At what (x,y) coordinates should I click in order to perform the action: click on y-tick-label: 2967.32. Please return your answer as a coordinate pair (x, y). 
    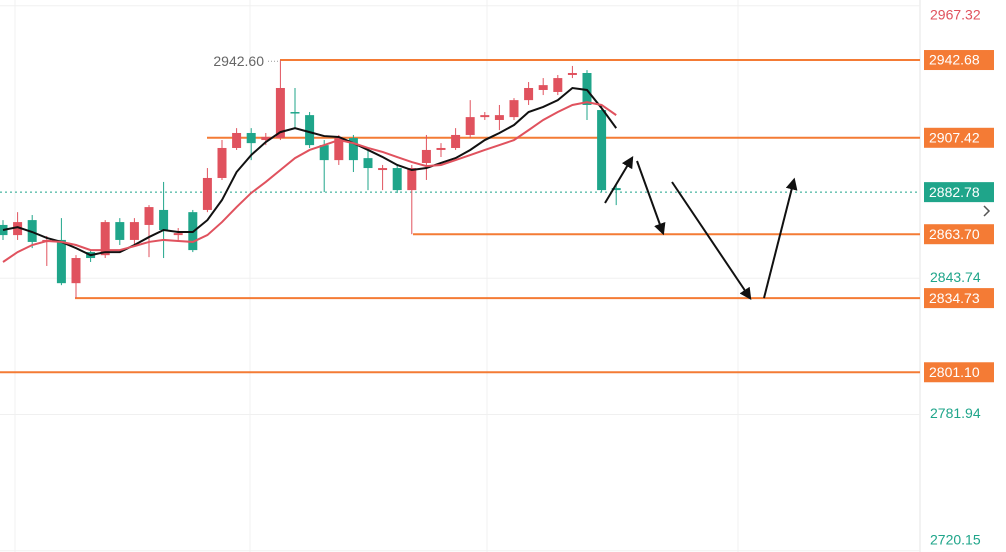
    Looking at the image, I should click on (955, 15).